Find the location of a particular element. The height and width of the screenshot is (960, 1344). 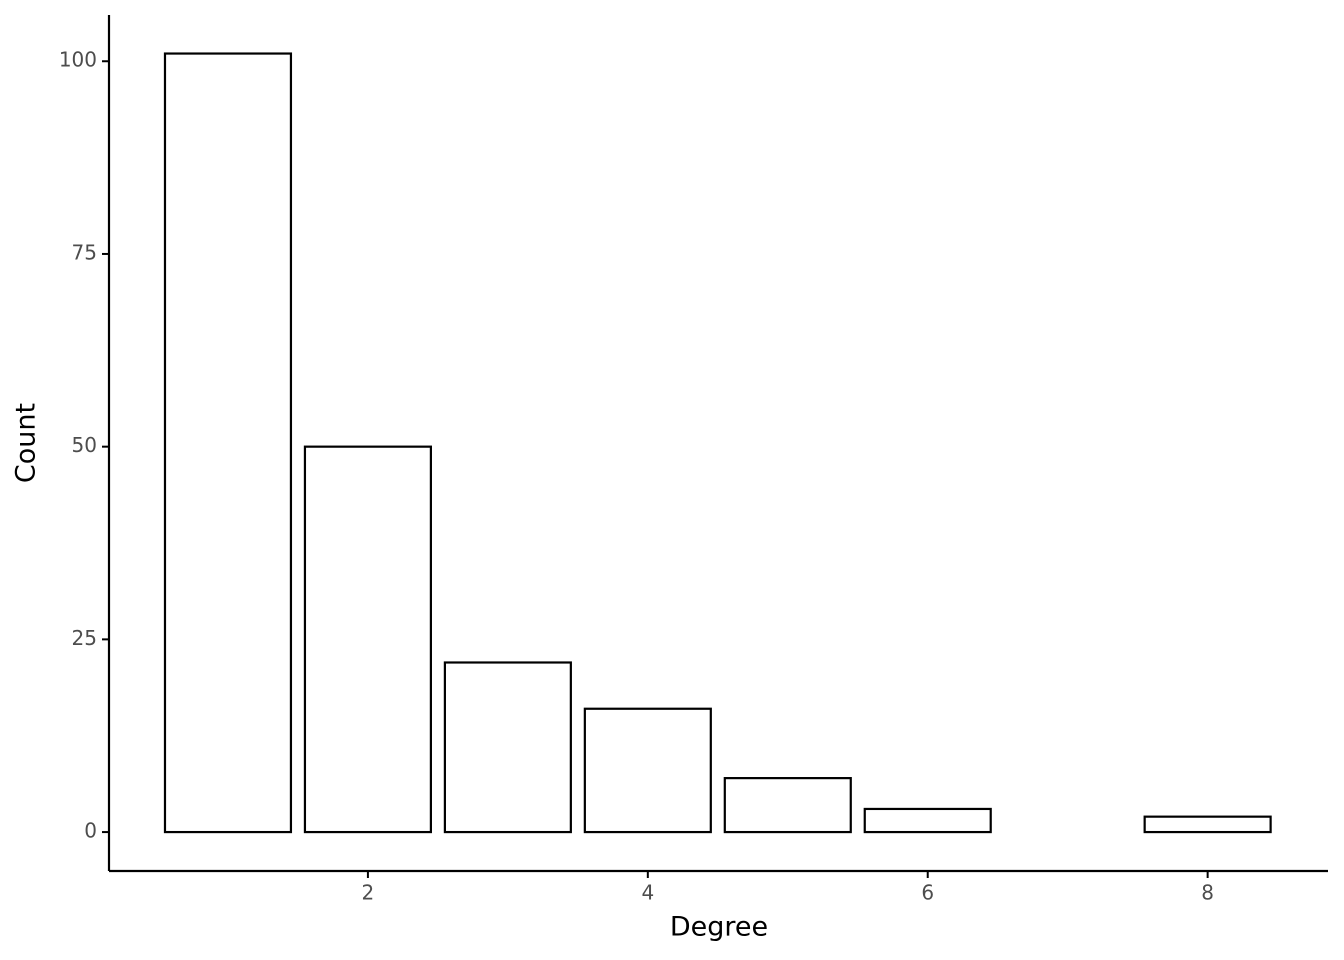

y-tick-label: 75 is located at coordinates (84, 252).